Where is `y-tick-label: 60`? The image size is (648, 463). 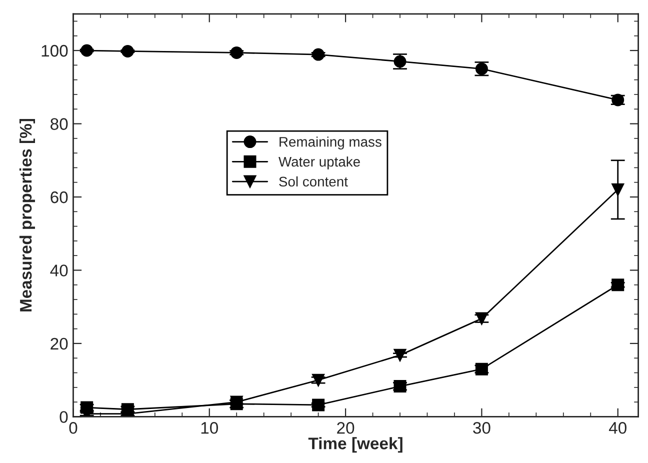
y-tick-label: 60 is located at coordinates (59, 197).